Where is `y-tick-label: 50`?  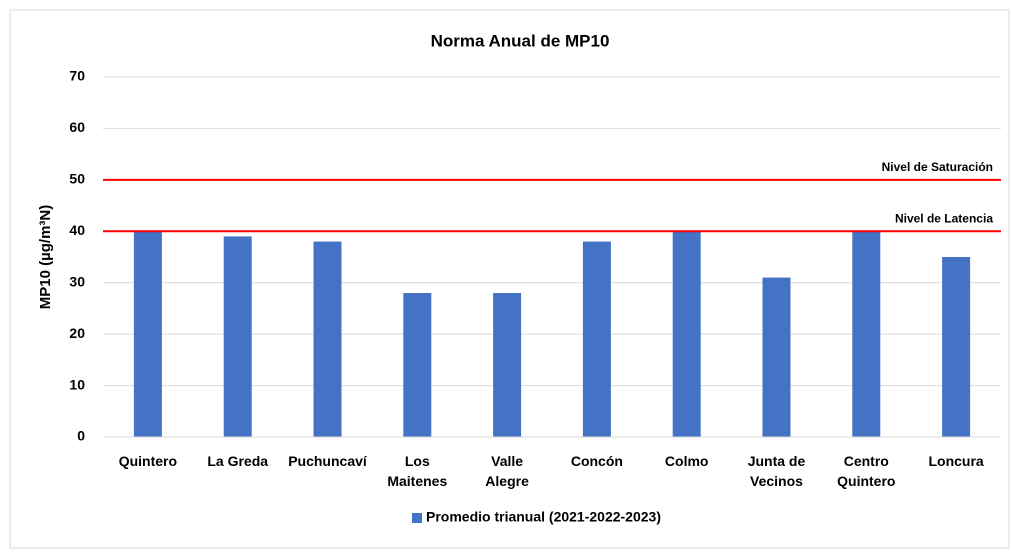
y-tick-label: 50 is located at coordinates (77, 179).